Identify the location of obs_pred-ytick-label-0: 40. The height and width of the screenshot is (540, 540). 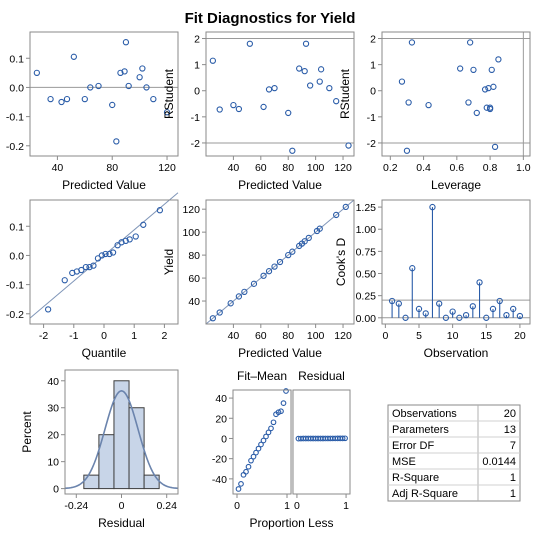
(194, 302).